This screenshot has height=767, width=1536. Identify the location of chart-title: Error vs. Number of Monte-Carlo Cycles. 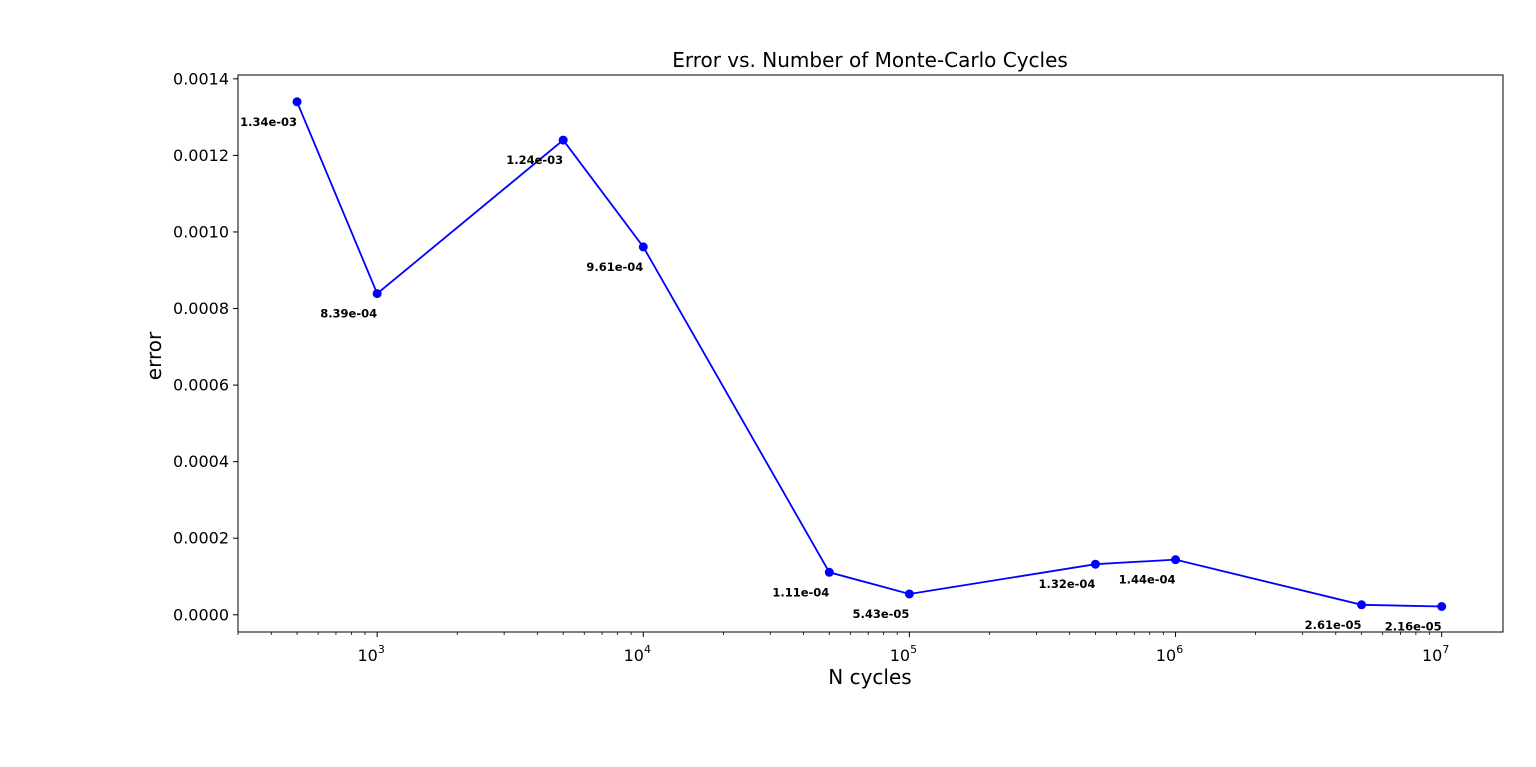
(870, 60).